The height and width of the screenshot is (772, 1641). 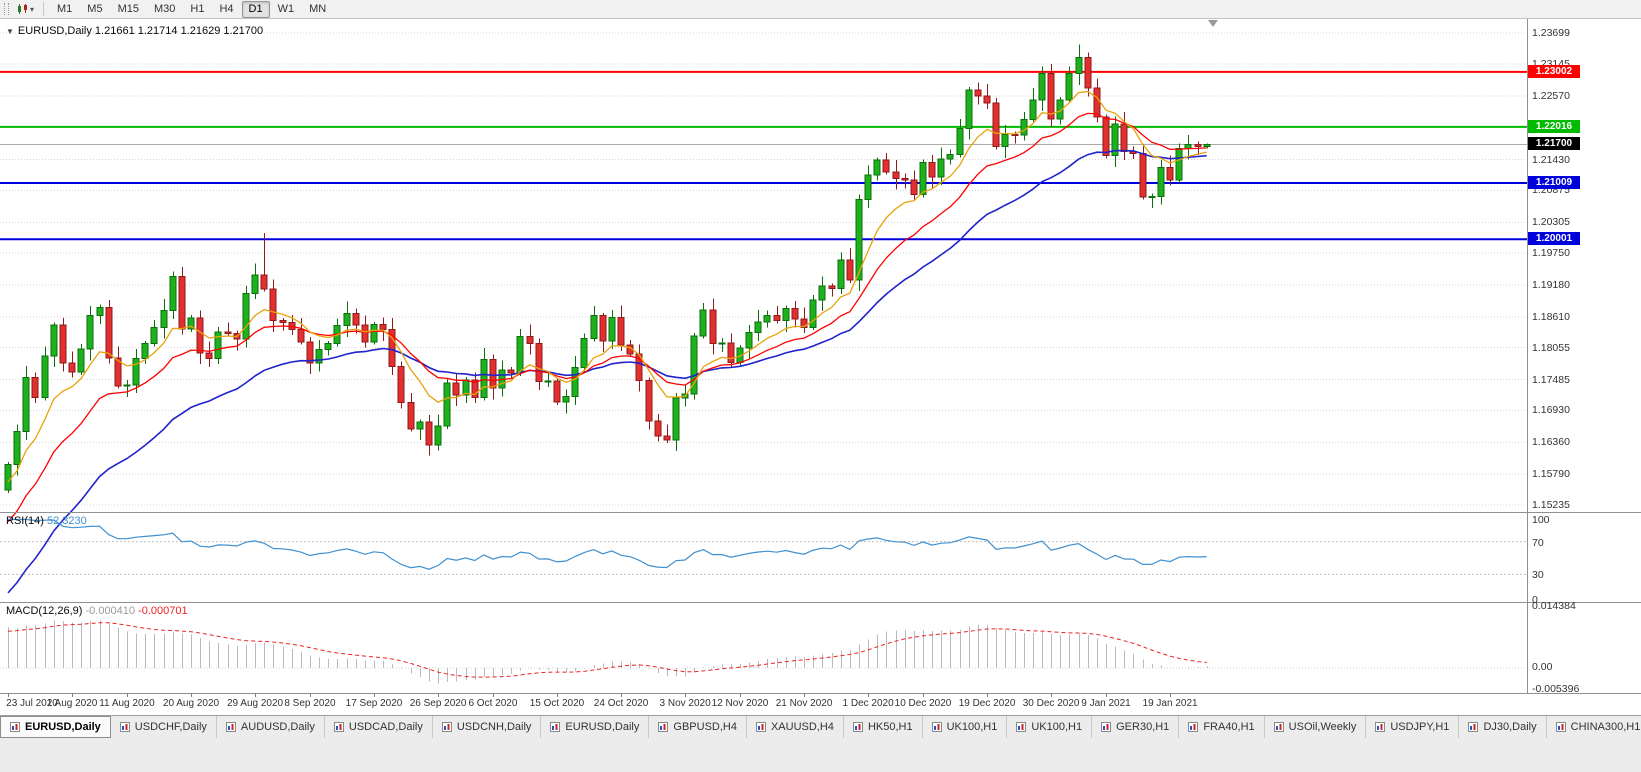 What do you see at coordinates (97, 611) in the screenshot?
I see `macd-indicator-label: MACD(12,26,9) -0.000410 -0.000701` at bounding box center [97, 611].